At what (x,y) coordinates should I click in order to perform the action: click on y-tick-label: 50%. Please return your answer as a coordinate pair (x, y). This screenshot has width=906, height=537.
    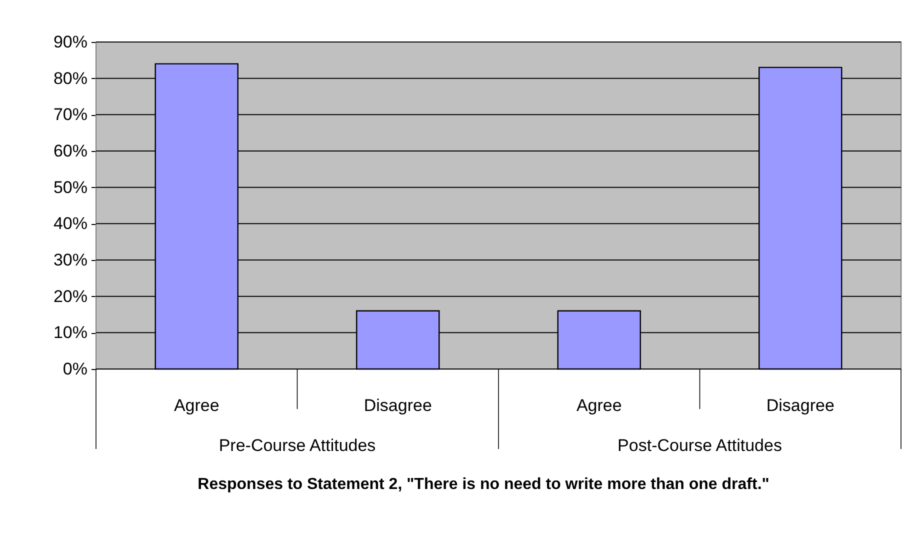
    Looking at the image, I should click on (70, 187).